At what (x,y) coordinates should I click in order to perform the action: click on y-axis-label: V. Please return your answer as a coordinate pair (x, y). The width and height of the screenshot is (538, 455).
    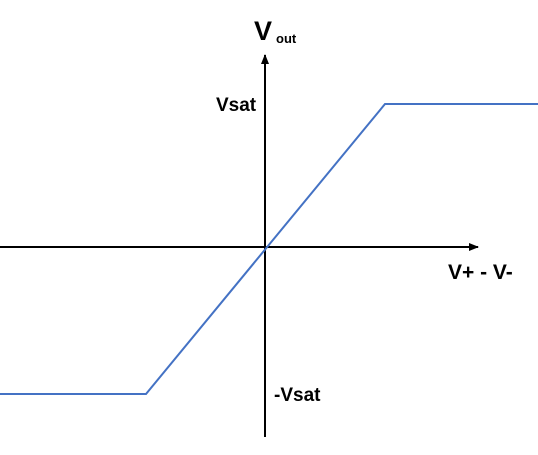
    Looking at the image, I should click on (263, 31).